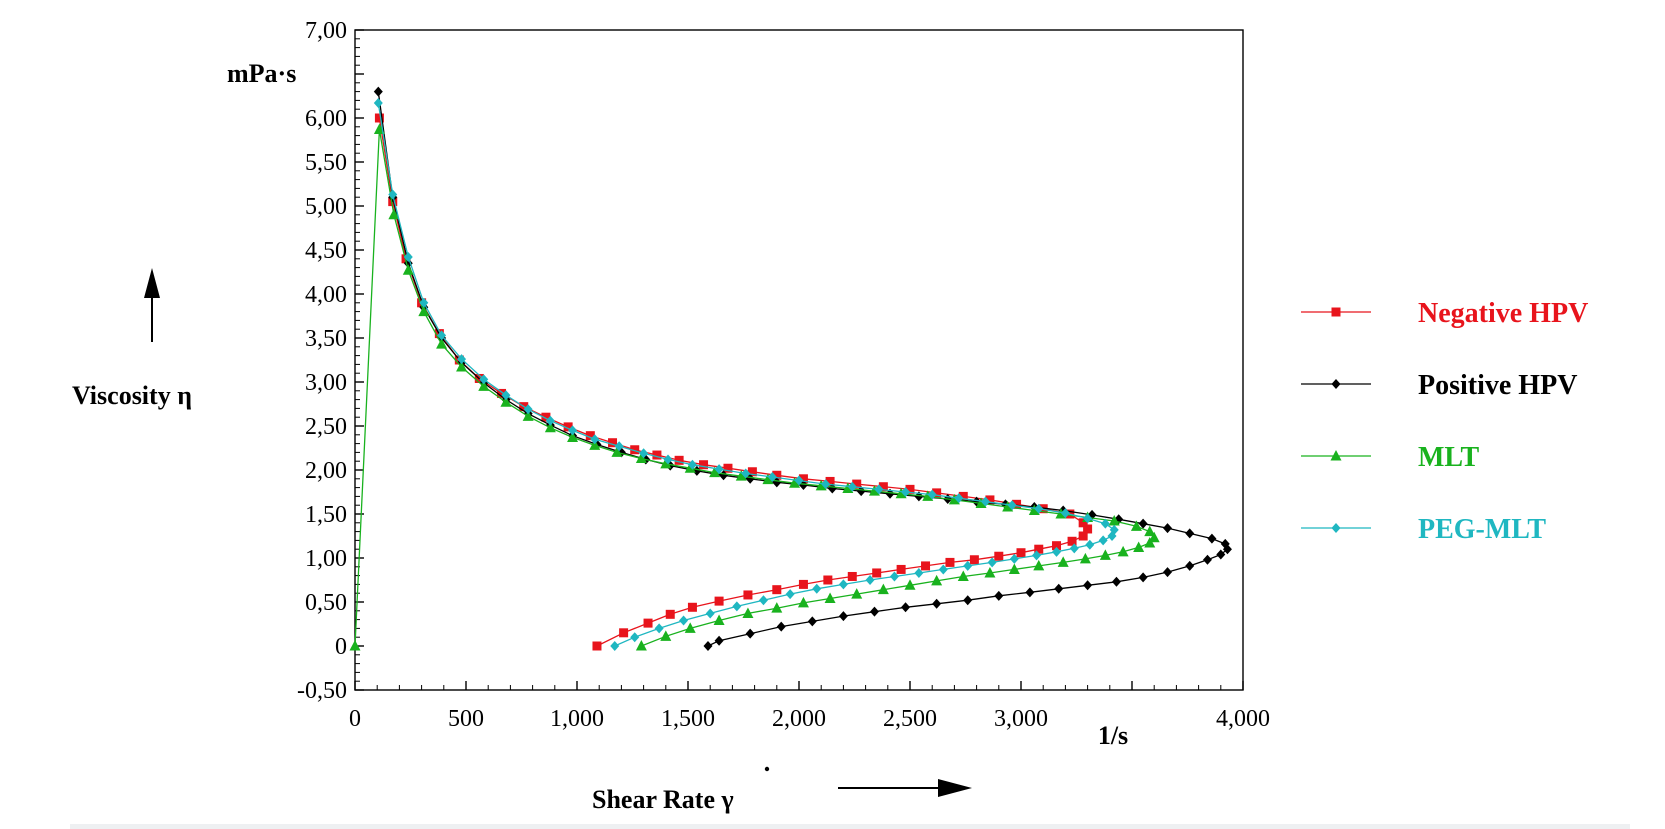  Describe the element at coordinates (355, 719) in the screenshot. I see `x-tick-label: 0` at that location.